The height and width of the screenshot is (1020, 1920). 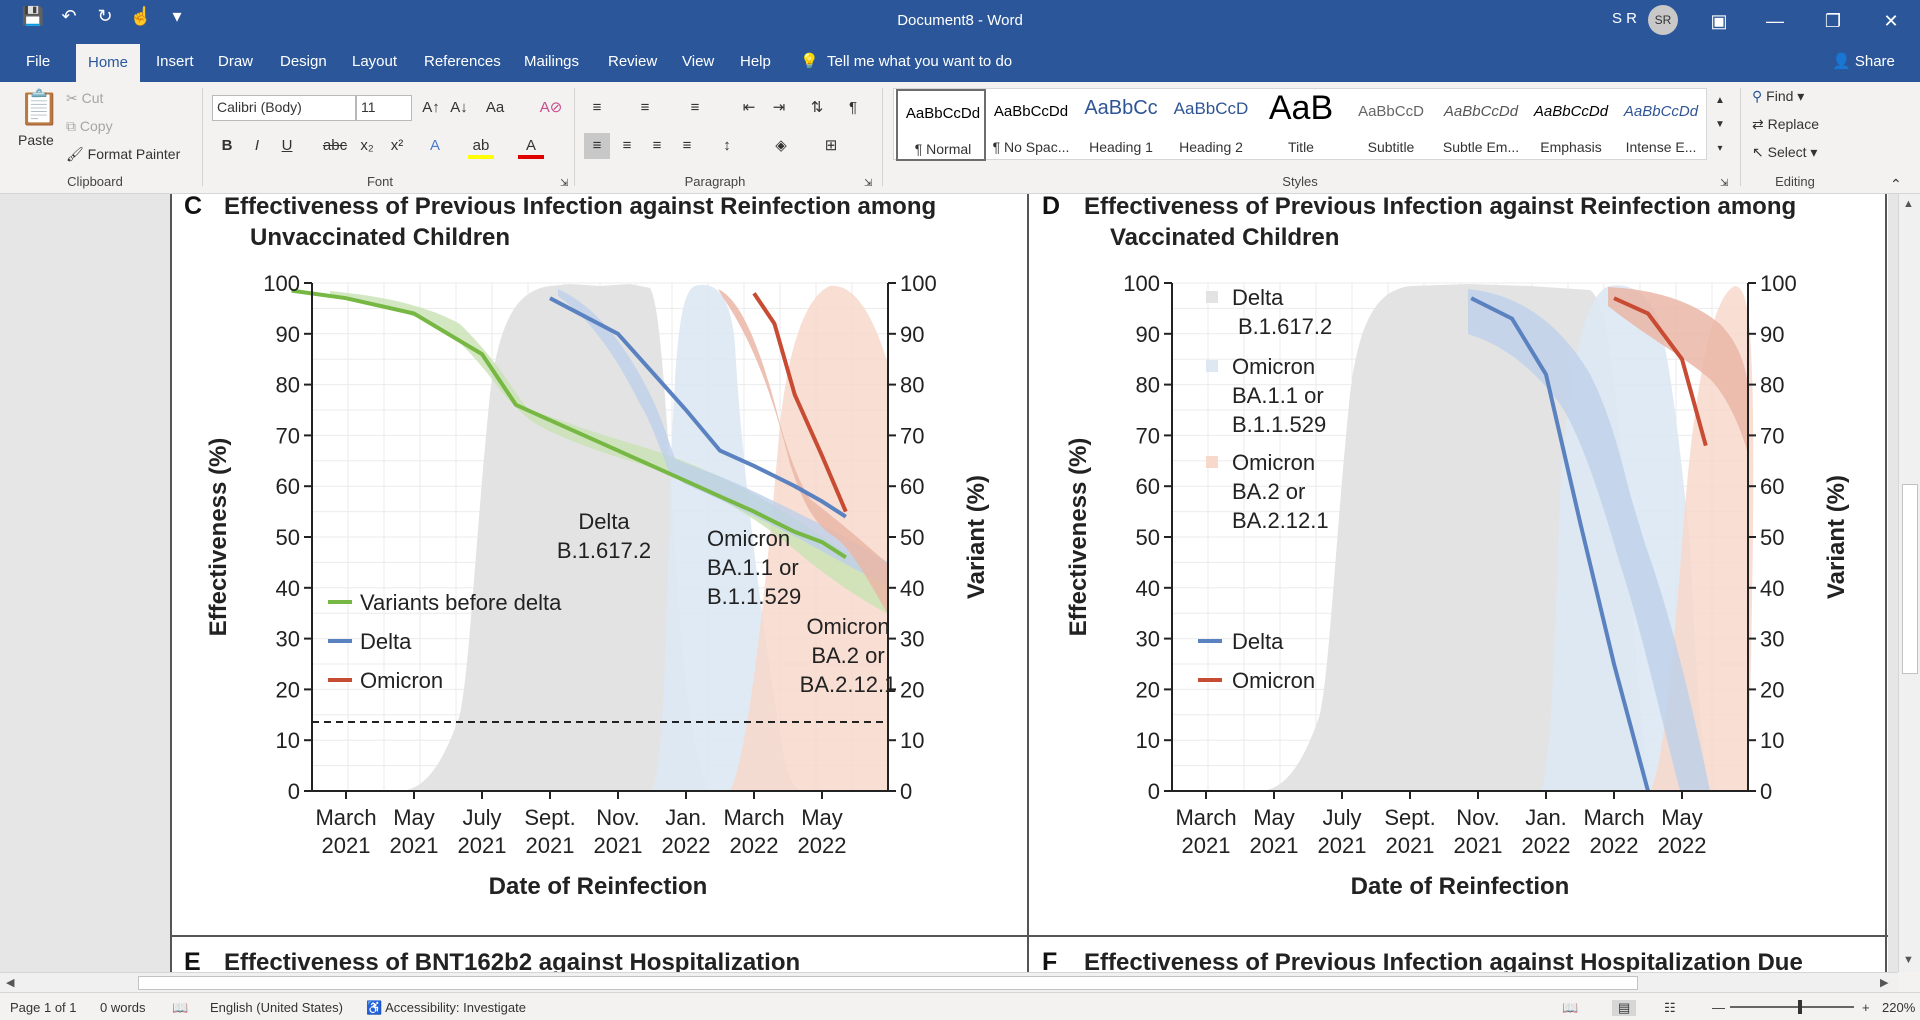 What do you see at coordinates (375, 61) in the screenshot?
I see `tab-layout: Layout` at bounding box center [375, 61].